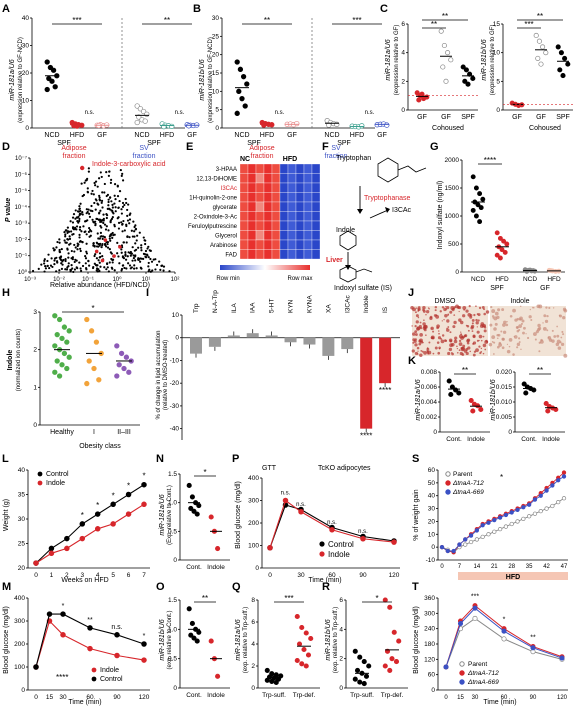  Describe the element at coordinates (324, 580) in the screenshot. I see `panel-P-xlabel: Time (min)` at that location.